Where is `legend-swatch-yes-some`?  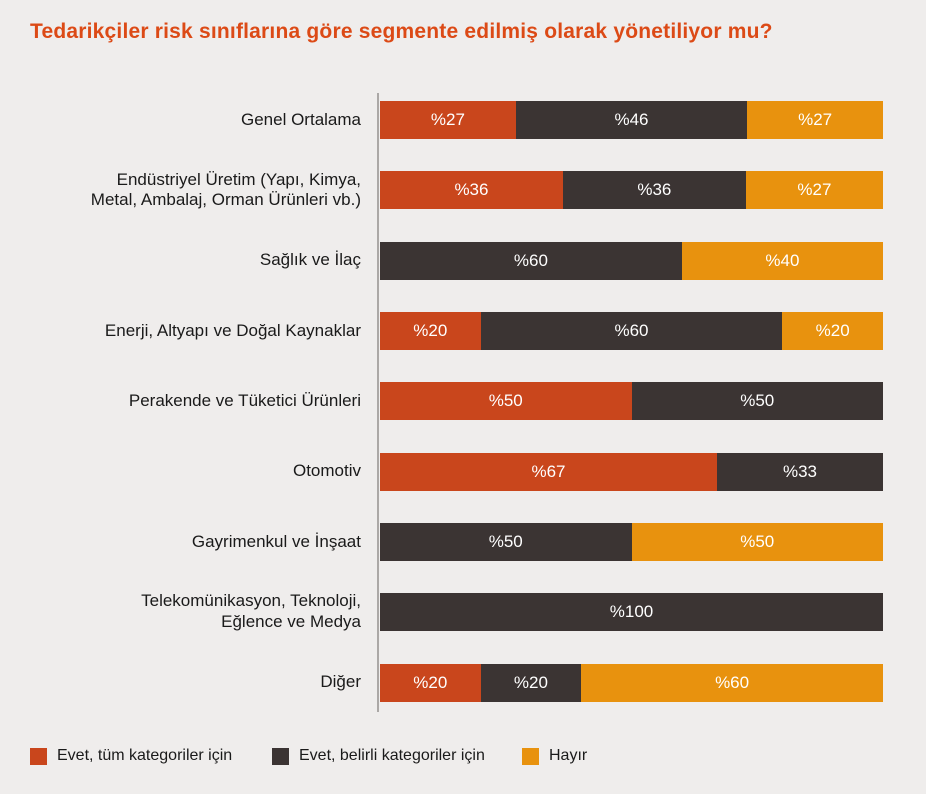
legend-swatch-yes-some is located at coordinates (280, 756).